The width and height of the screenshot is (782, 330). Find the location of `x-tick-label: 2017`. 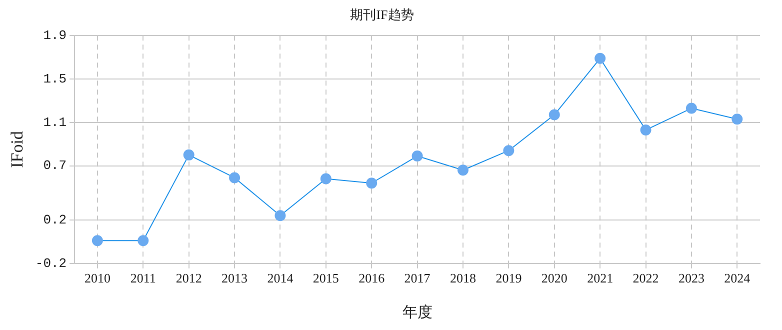

x-tick-label: 2017 is located at coordinates (417, 278).